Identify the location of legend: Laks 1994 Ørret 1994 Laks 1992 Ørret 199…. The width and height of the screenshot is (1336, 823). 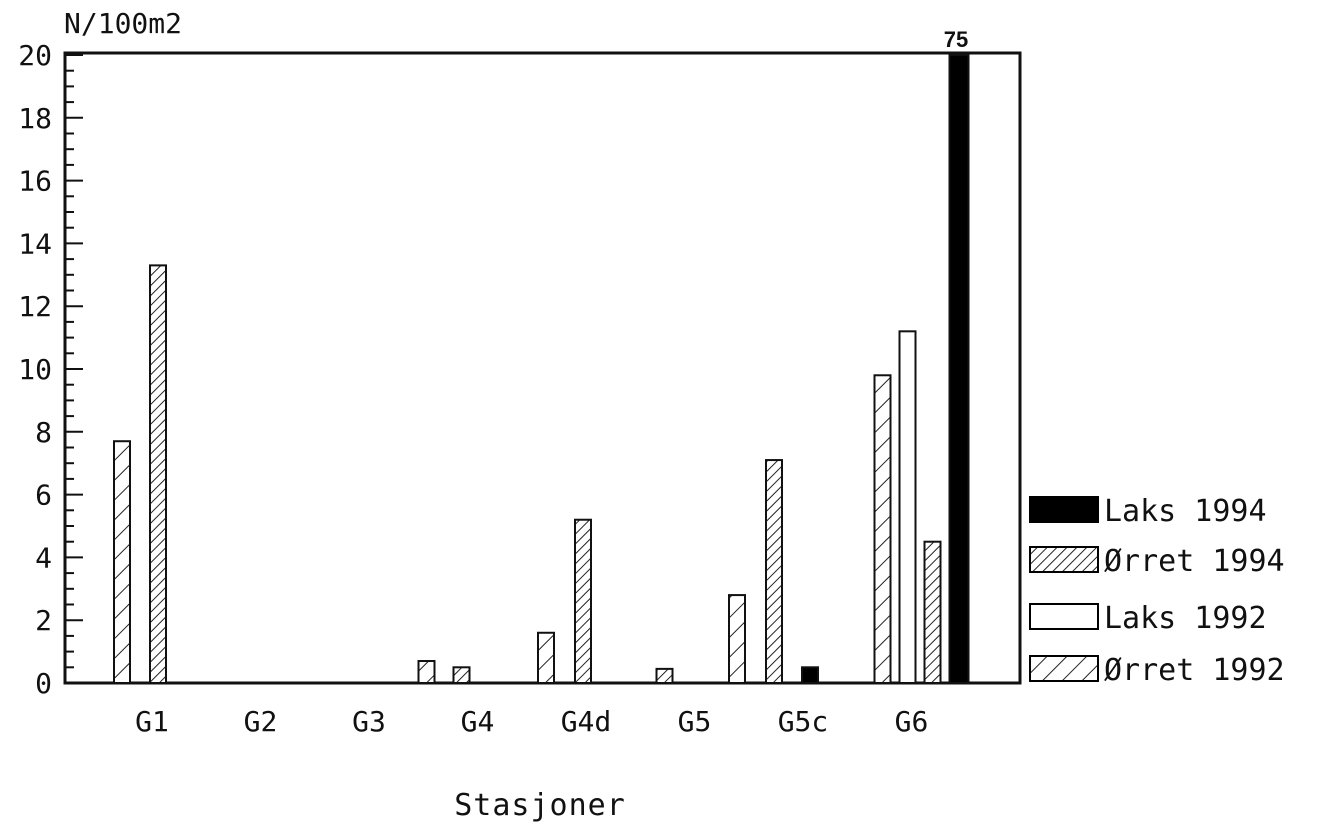
(1157, 591).